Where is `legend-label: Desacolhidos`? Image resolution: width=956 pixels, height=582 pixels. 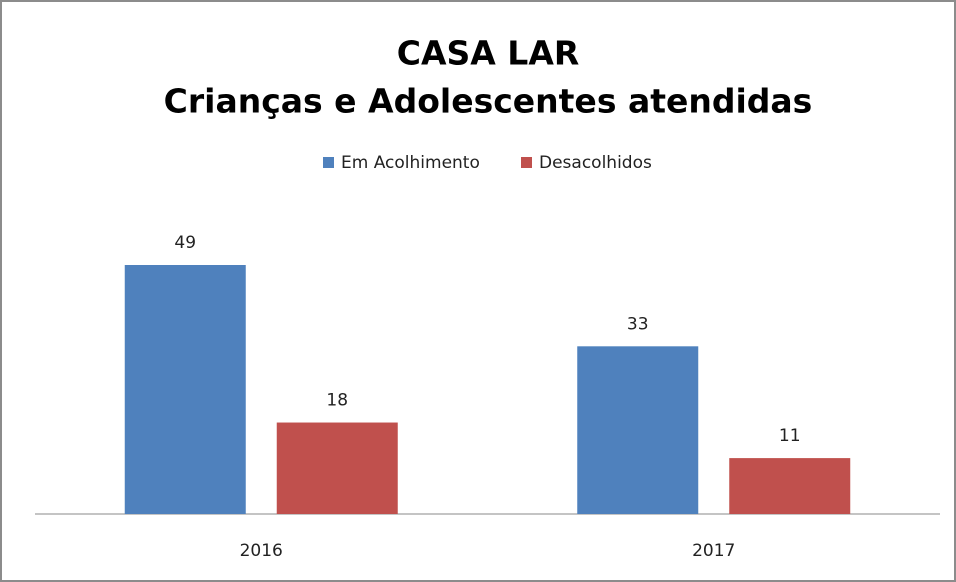
legend-label: Desacolhidos is located at coordinates (595, 163).